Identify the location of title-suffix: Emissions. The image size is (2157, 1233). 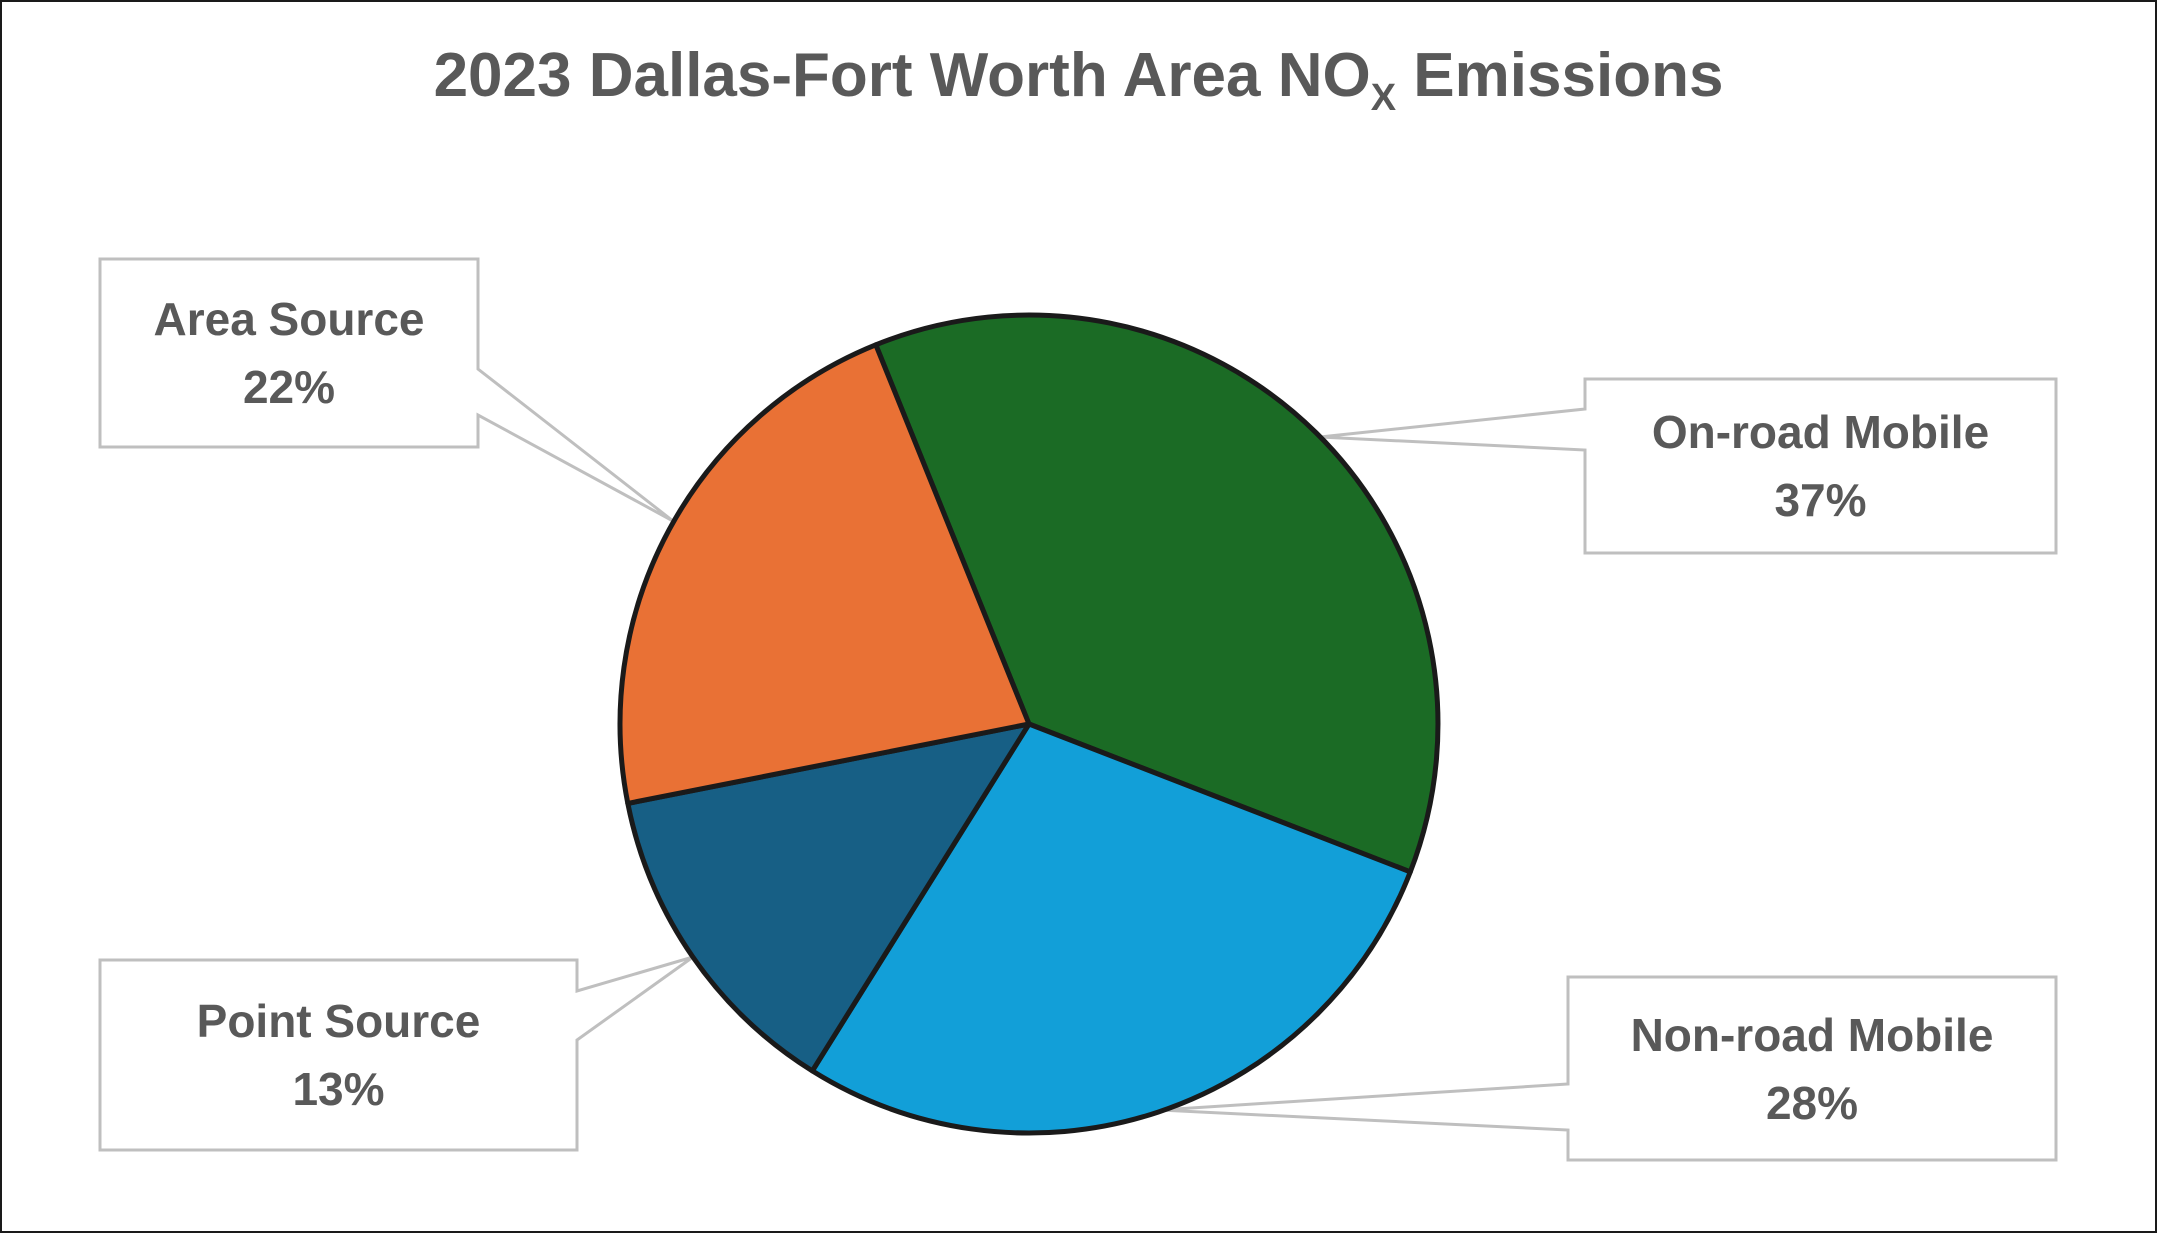
(1560, 75).